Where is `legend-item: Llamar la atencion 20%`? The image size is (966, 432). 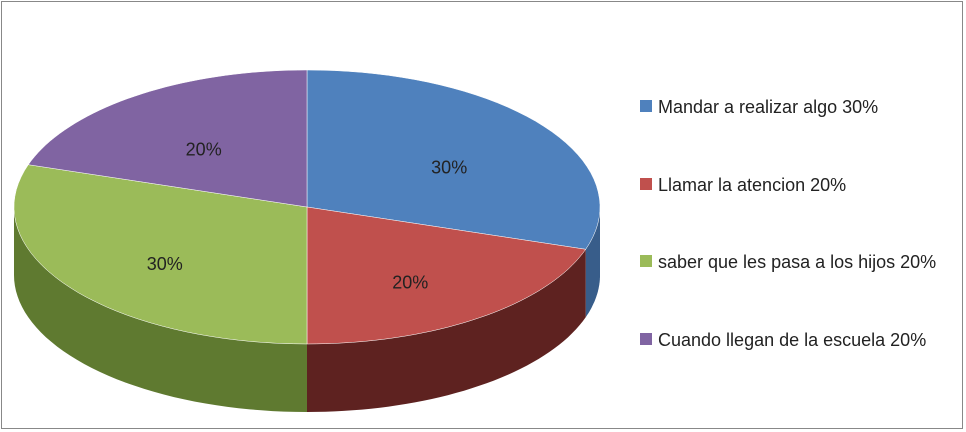
legend-item: Llamar la atencion 20% is located at coordinates (802, 185).